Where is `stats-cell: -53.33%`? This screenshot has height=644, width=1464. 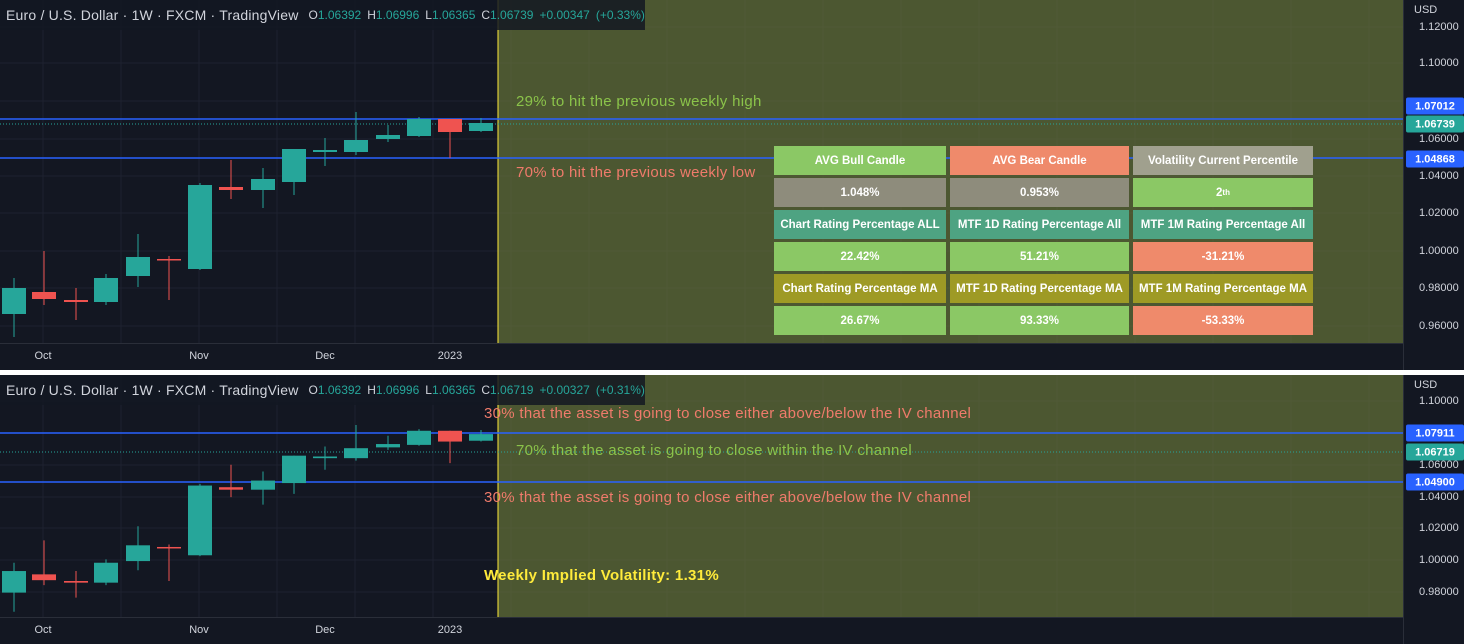
stats-cell: -53.33% is located at coordinates (1223, 320).